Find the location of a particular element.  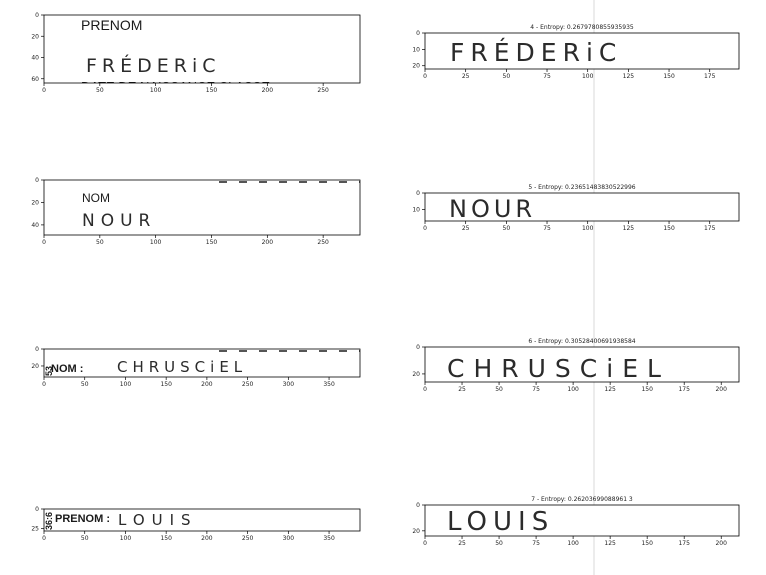

panel-title: 5 - Entropy: 0.23651483830522996 is located at coordinates (581, 187).